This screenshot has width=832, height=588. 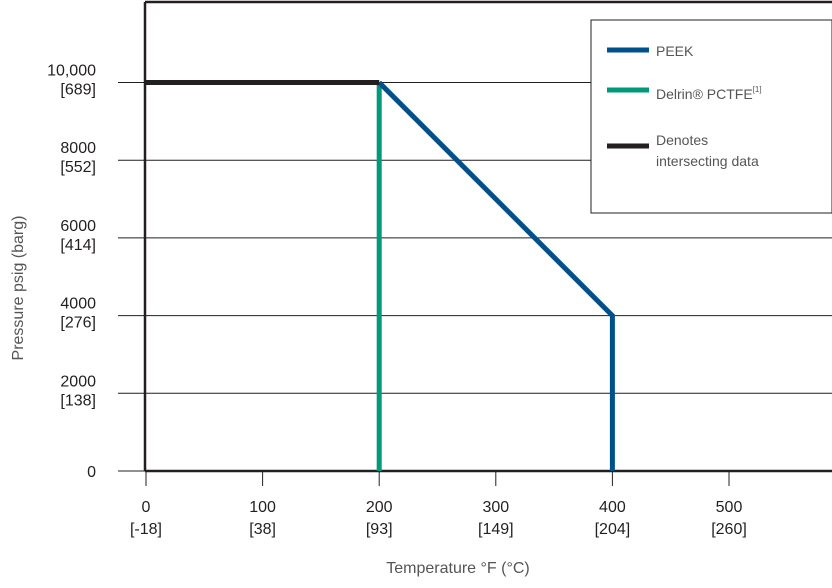 I want to click on x-tick-label: 300, so click(x=495, y=507).